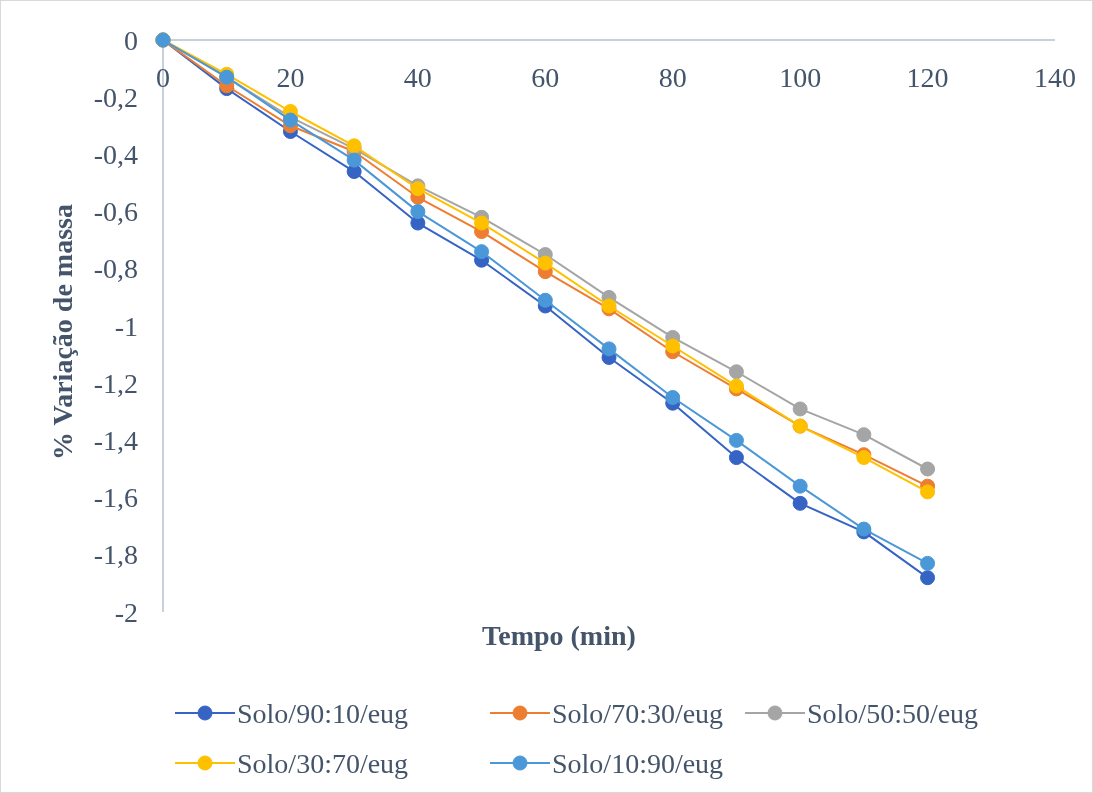 The height and width of the screenshot is (793, 1093). I want to click on y-axis-title: % Variação de massa, so click(62, 332).